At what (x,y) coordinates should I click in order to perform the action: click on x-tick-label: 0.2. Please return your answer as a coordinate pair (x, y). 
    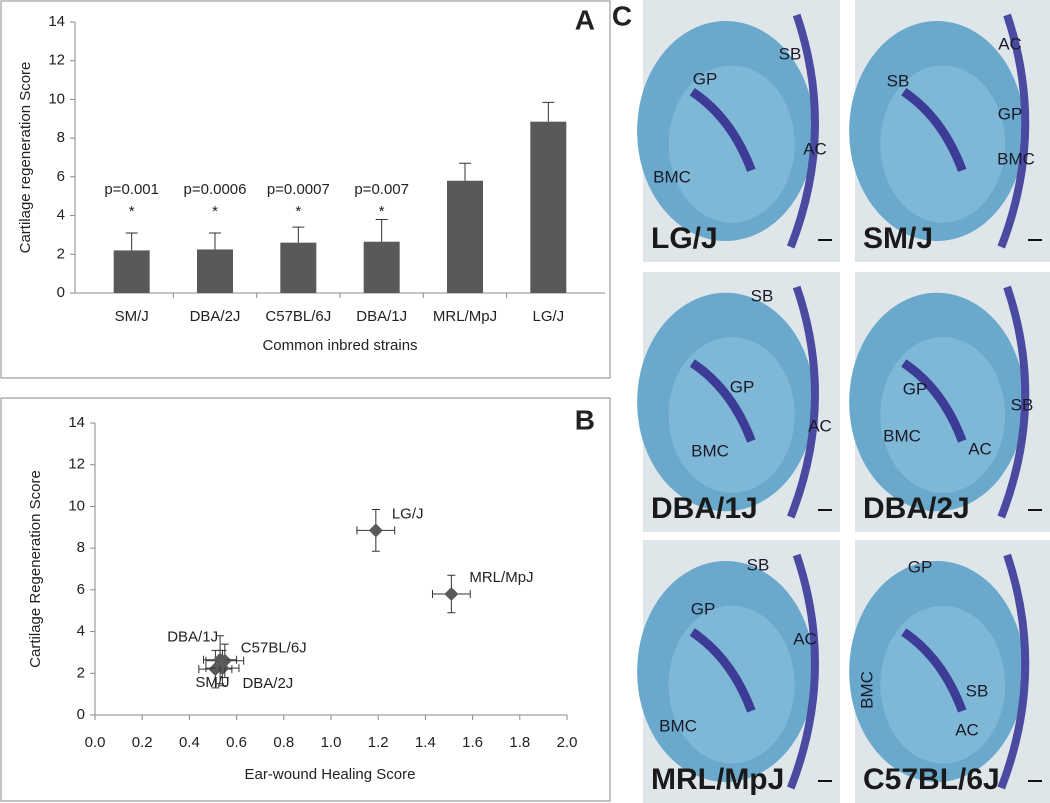
    Looking at the image, I should click on (142, 742).